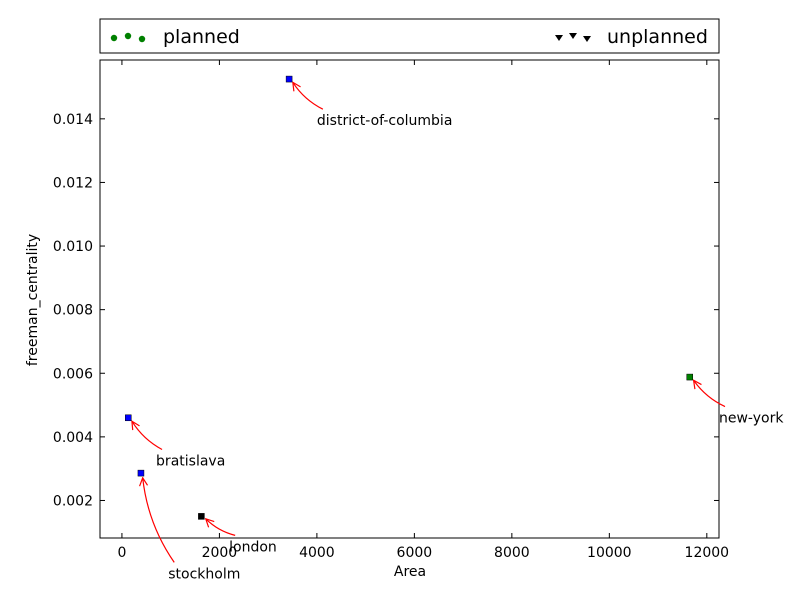  Describe the element at coordinates (33, 300) in the screenshot. I see `y-axis-label: freeman_centrality` at that location.